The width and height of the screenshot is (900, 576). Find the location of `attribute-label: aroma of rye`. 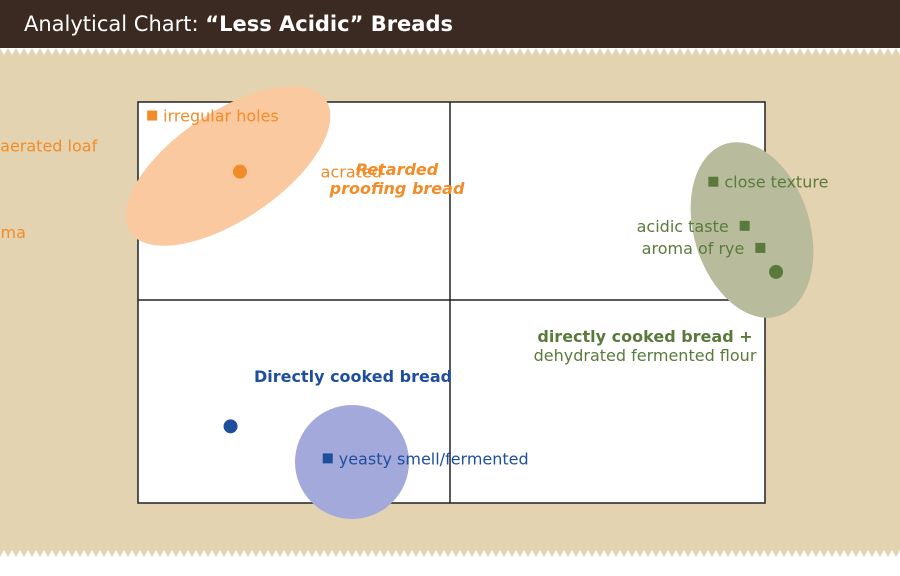

attribute-label: aroma of rye is located at coordinates (693, 248).